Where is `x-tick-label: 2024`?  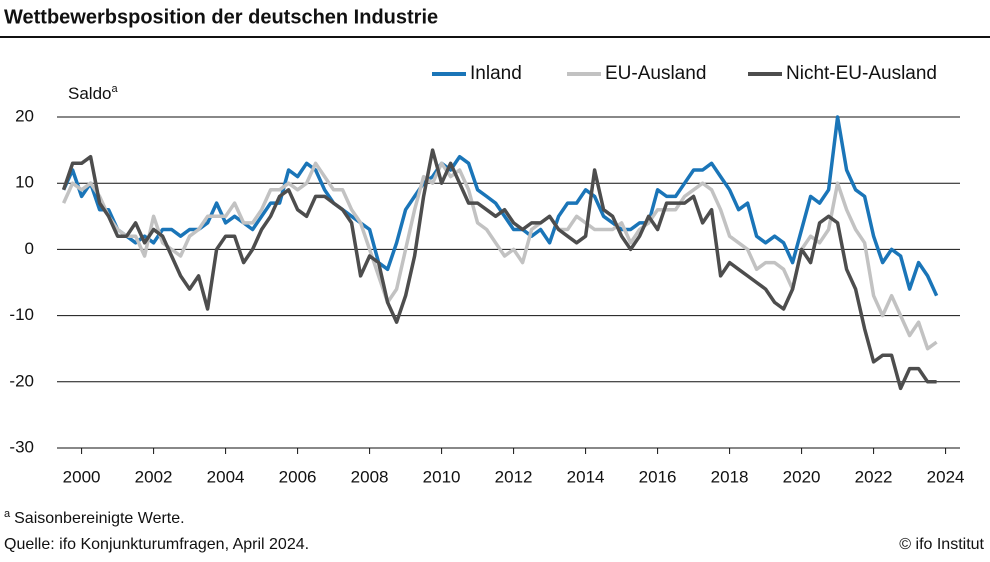 x-tick-label: 2024 is located at coordinates (946, 476).